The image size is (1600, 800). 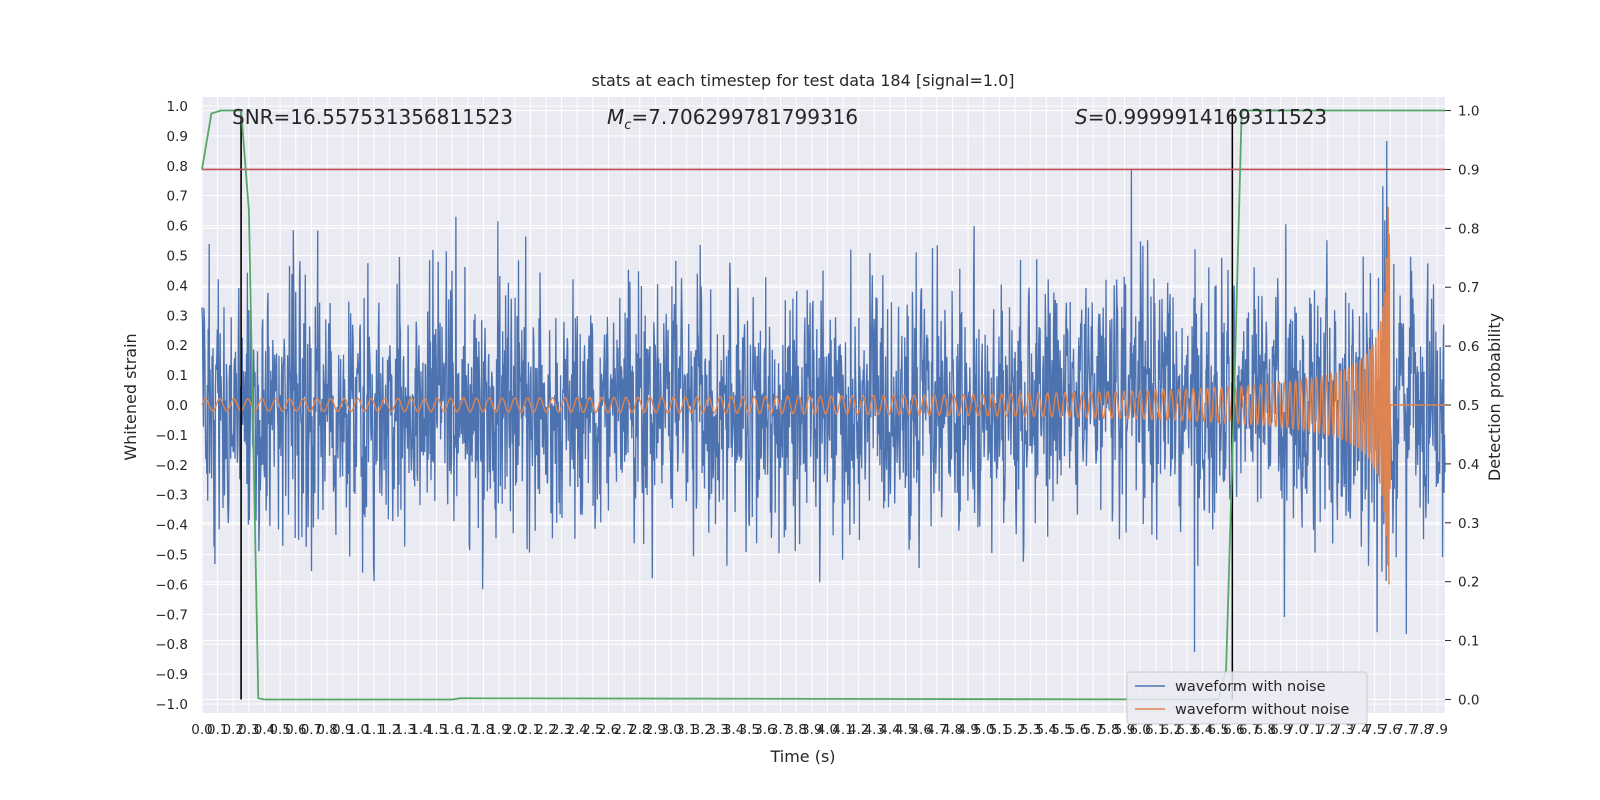 What do you see at coordinates (627, 125) in the screenshot?
I see `mc-subscript: c` at bounding box center [627, 125].